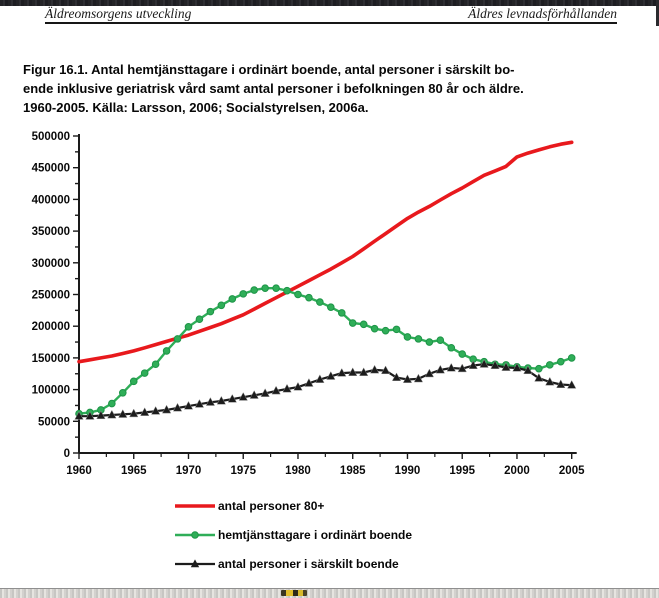 The image size is (659, 598). I want to click on y-tick-label: 100000, so click(51, 391).